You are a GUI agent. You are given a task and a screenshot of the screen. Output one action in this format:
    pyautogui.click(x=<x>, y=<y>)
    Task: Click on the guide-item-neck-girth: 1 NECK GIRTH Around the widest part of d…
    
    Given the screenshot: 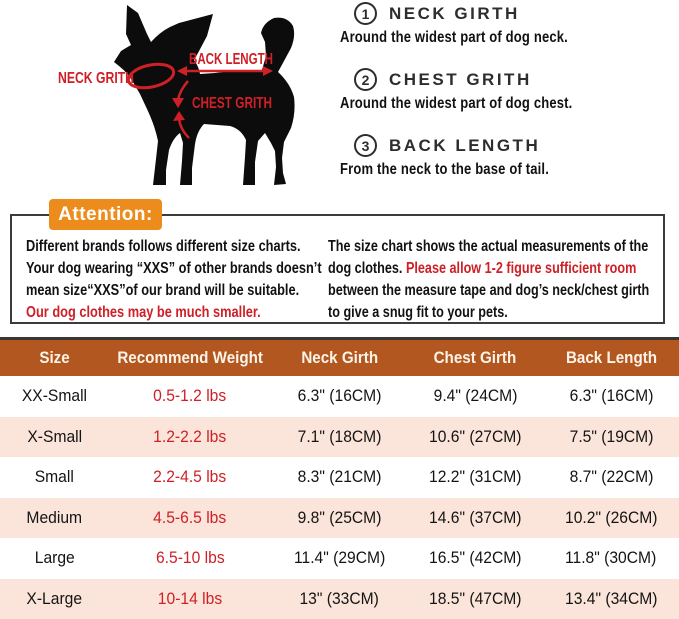 What is the action you would take?
    pyautogui.click(x=509, y=24)
    